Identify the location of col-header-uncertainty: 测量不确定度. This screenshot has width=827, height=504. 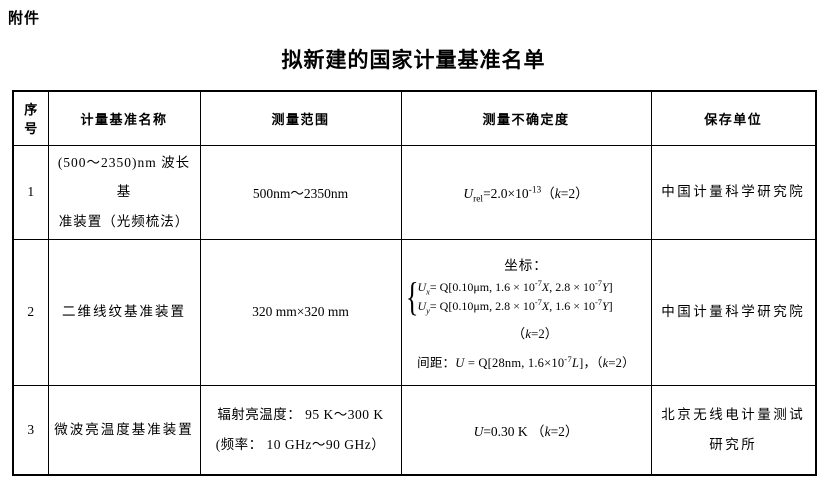
(526, 118).